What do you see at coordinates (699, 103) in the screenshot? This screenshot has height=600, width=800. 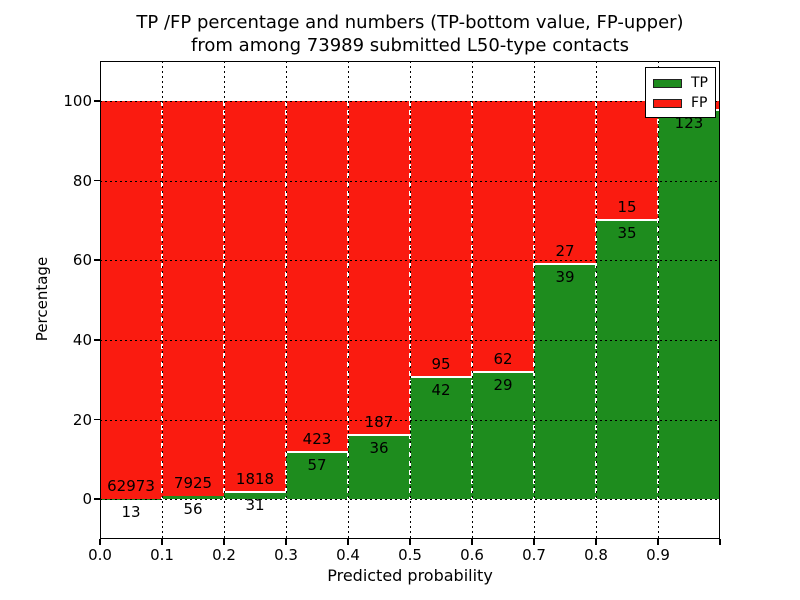 I see `legend-label: FP` at bounding box center [699, 103].